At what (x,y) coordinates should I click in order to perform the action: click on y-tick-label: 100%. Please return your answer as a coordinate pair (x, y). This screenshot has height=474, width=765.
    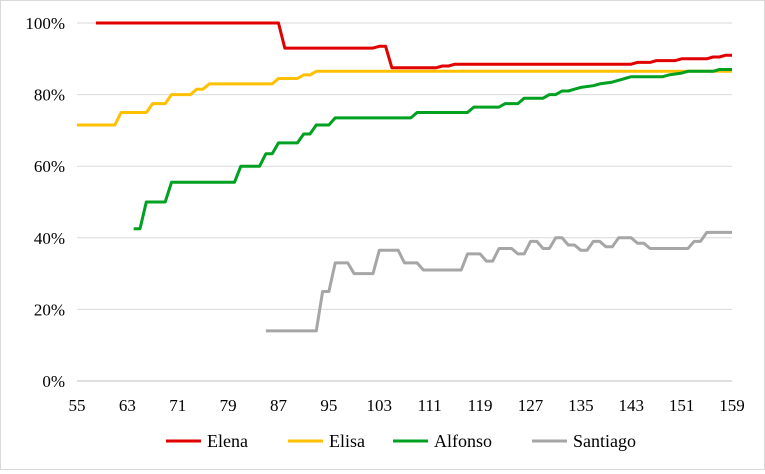
    Looking at the image, I should click on (45, 23).